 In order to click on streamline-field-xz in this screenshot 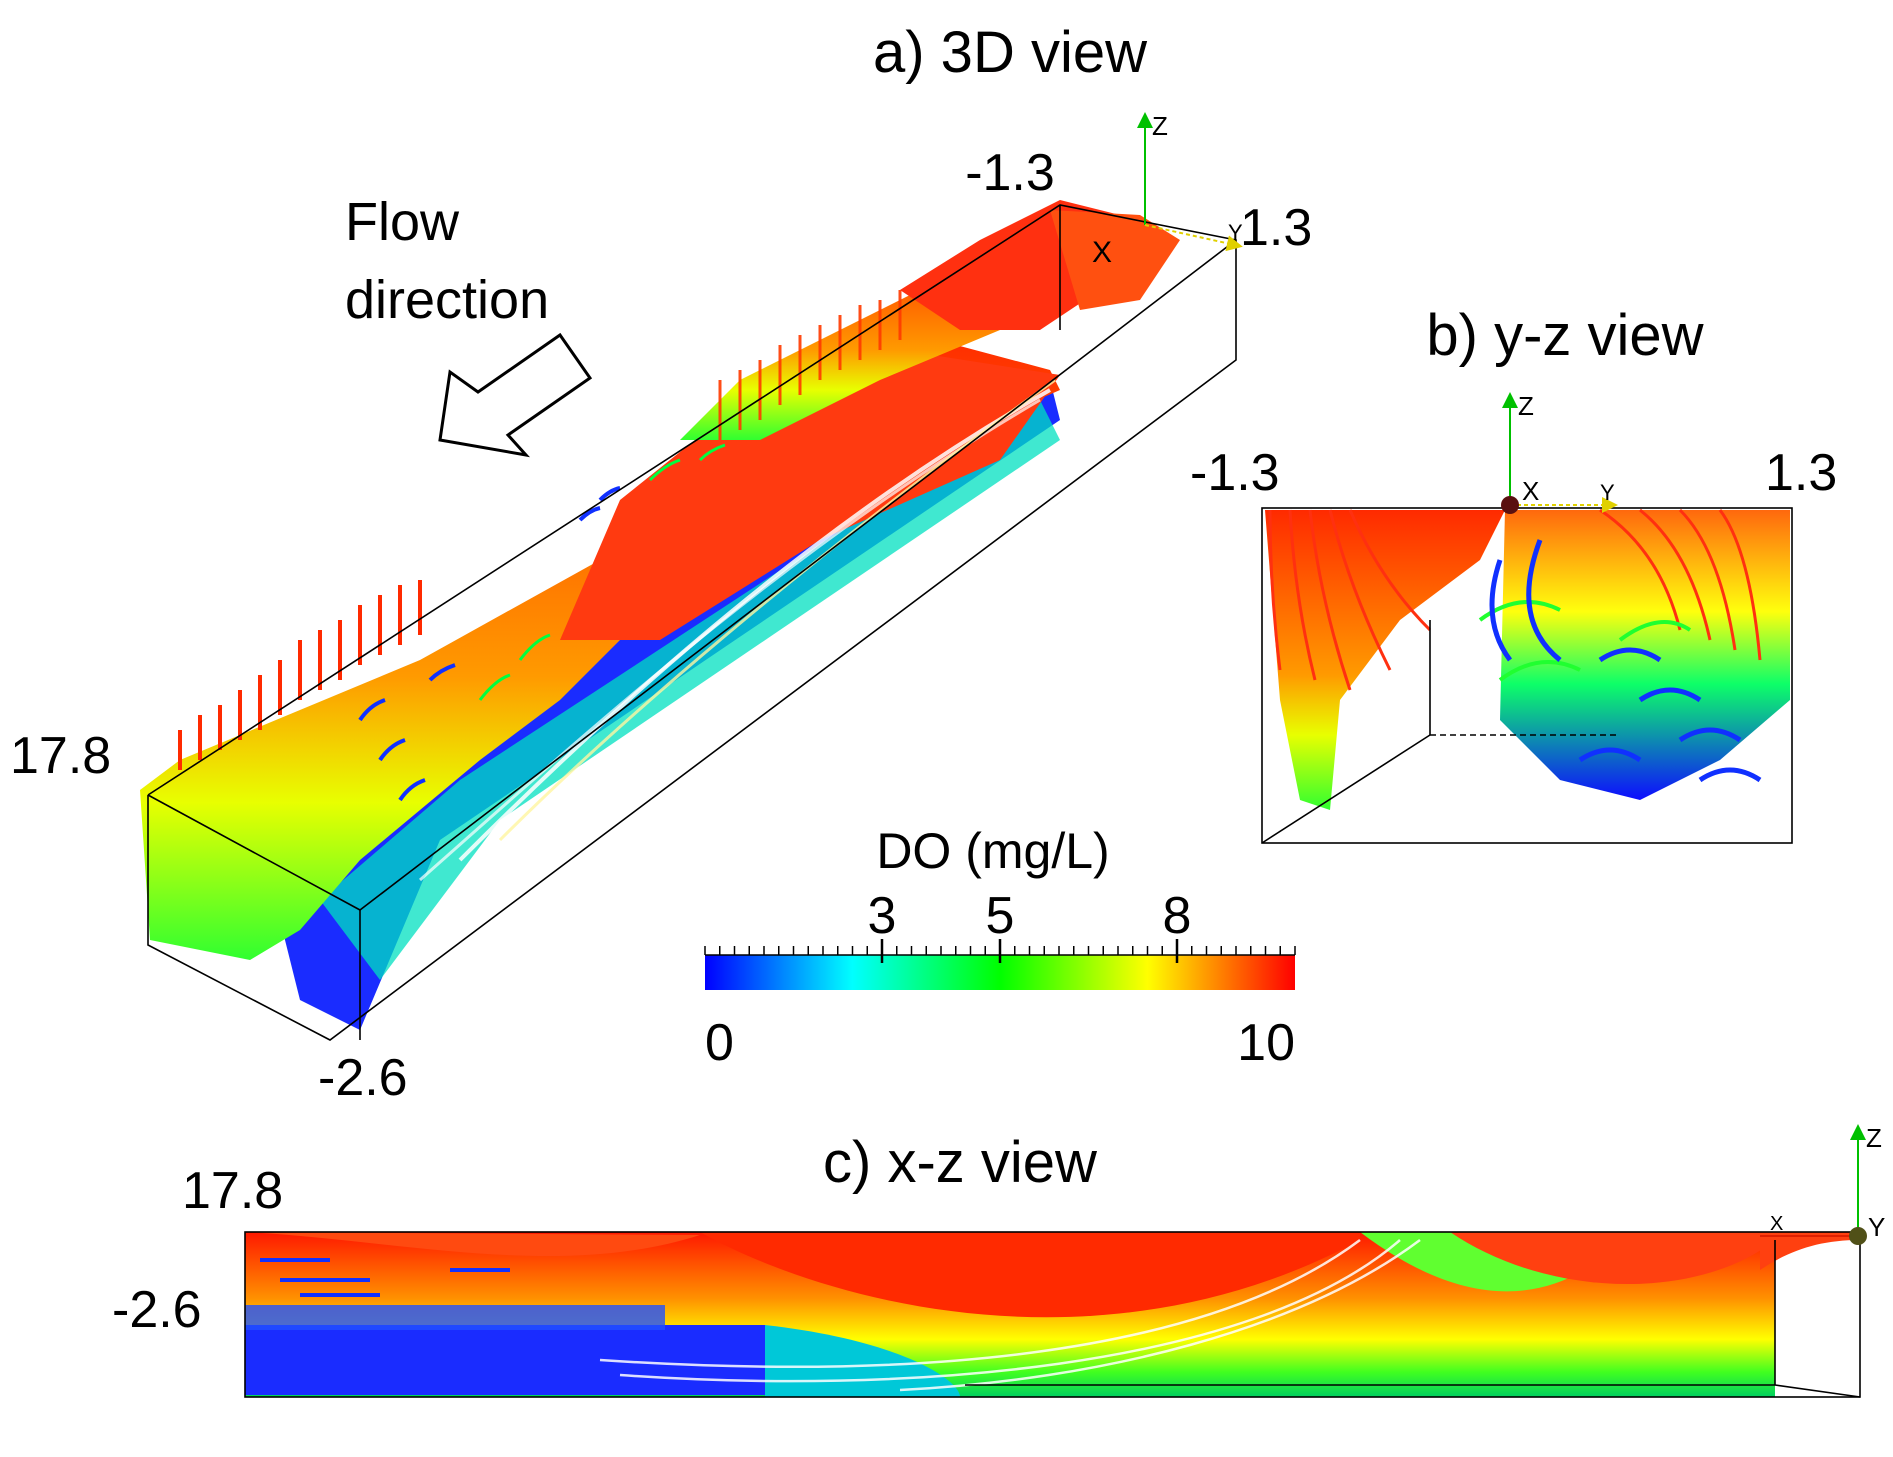, I will do `click(1052, 1314)`.